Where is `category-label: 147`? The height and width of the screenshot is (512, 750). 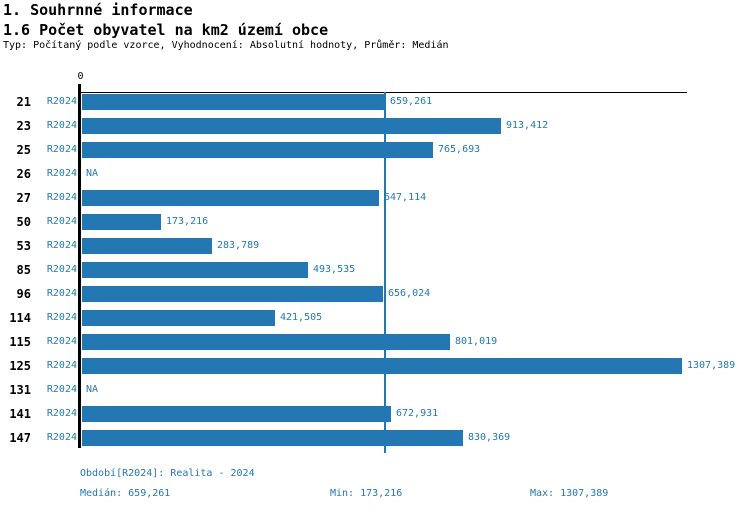
category-label: 147 is located at coordinates (20, 438).